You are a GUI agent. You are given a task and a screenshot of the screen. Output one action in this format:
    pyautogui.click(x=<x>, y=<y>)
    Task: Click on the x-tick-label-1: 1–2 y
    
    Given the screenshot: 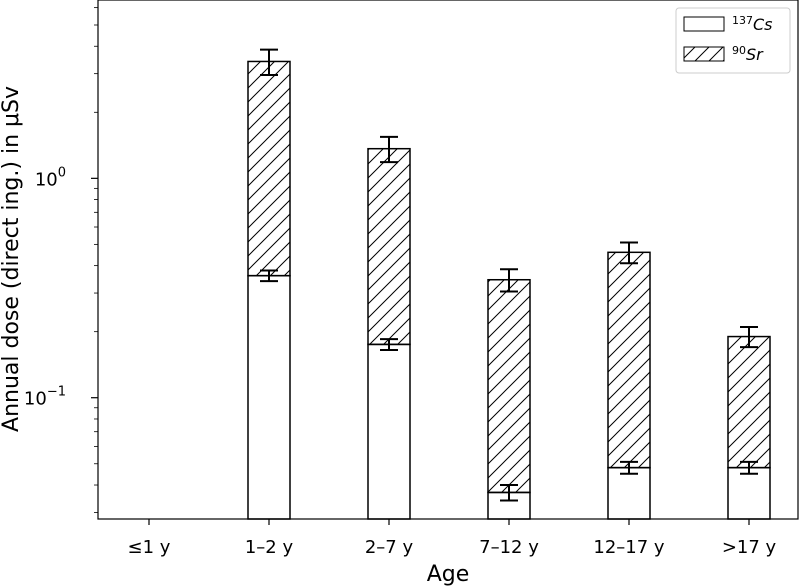 What is the action you would take?
    pyautogui.click(x=269, y=547)
    